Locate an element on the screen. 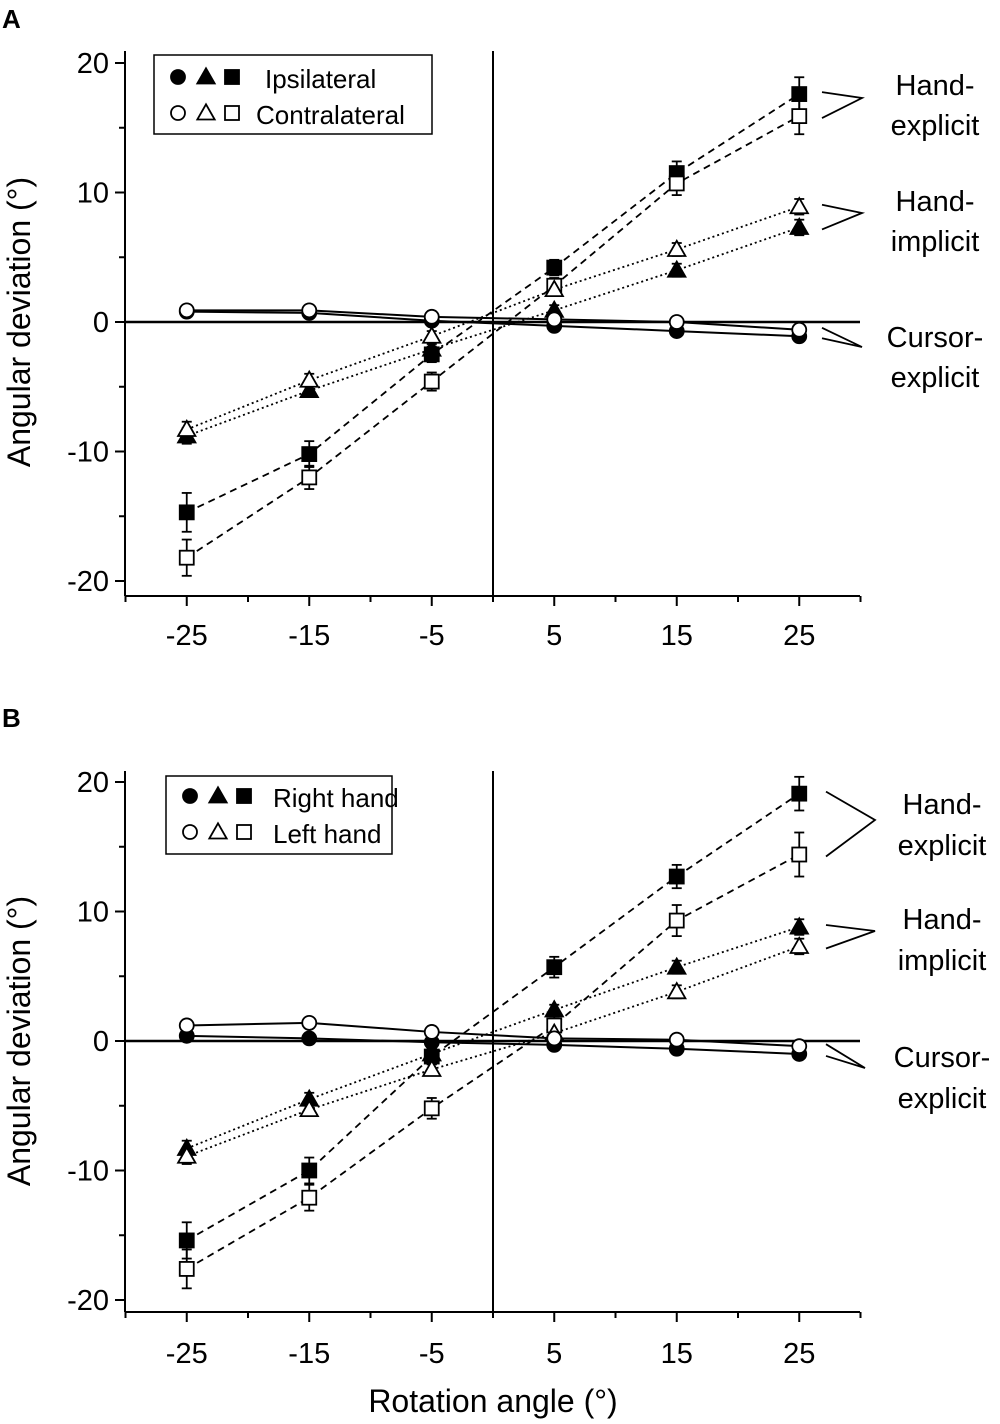  x-tick-label: -25 is located at coordinates (187, 1354).